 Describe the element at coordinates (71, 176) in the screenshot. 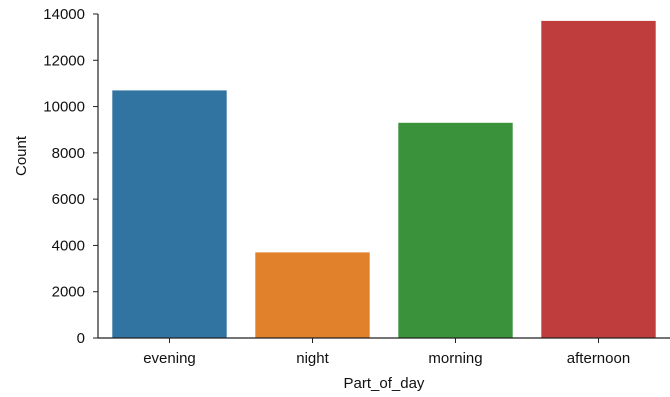

I see `y-axis: 0 2000 4000 6000 8000 10000 12000 14000` at that location.